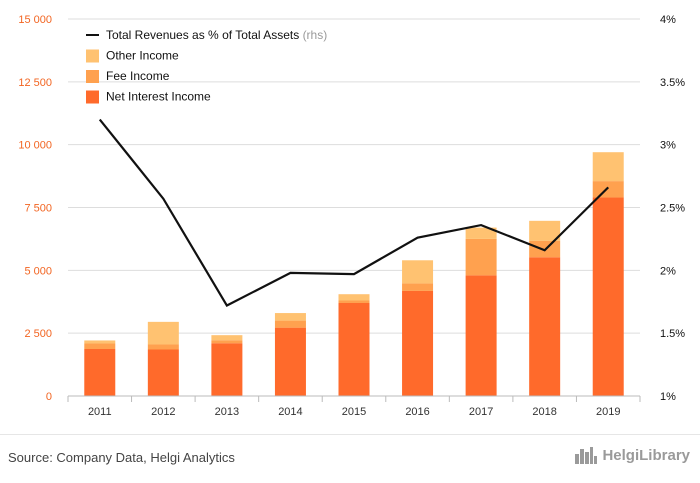 The height and width of the screenshot is (483, 700). What do you see at coordinates (672, 83) in the screenshot?
I see `y-right-tick-label: 3.5%` at bounding box center [672, 83].